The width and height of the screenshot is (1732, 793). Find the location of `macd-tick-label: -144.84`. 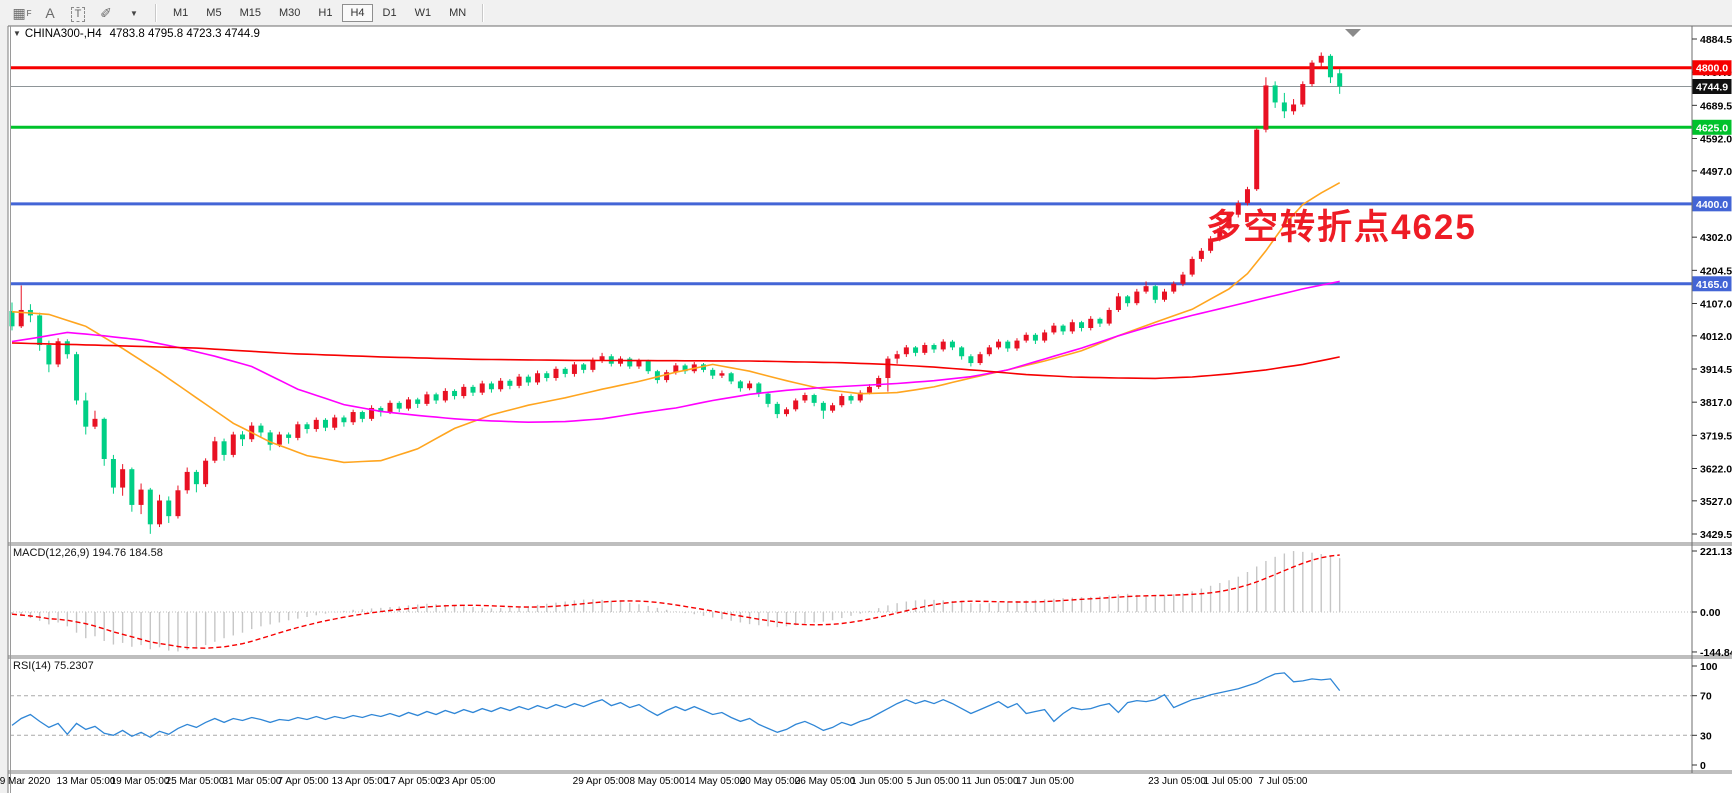

macd-tick-label: -144.84 is located at coordinates (1716, 653).